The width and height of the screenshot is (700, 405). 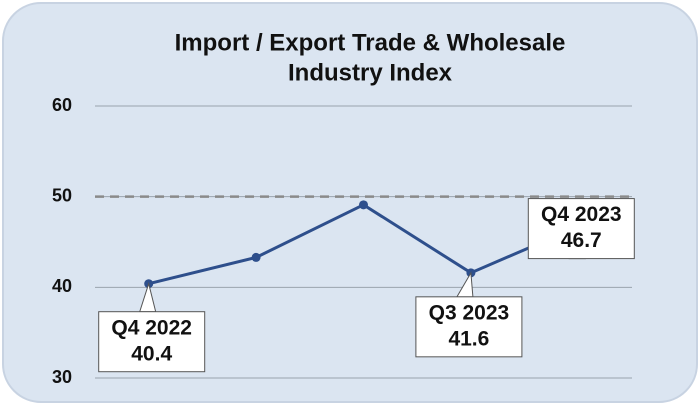 I want to click on data-label: 46.7, so click(x=581, y=240).